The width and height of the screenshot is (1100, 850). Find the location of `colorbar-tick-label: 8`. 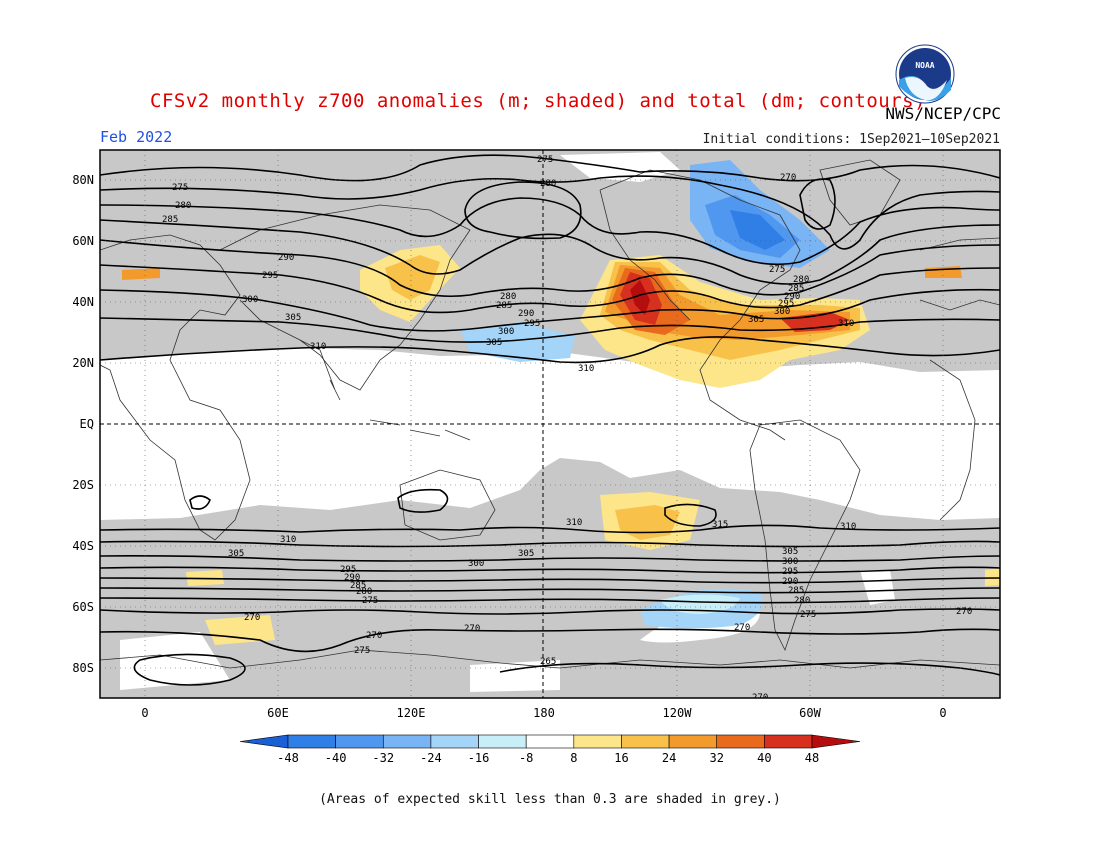

colorbar-tick-label: 8 is located at coordinates (573, 758).